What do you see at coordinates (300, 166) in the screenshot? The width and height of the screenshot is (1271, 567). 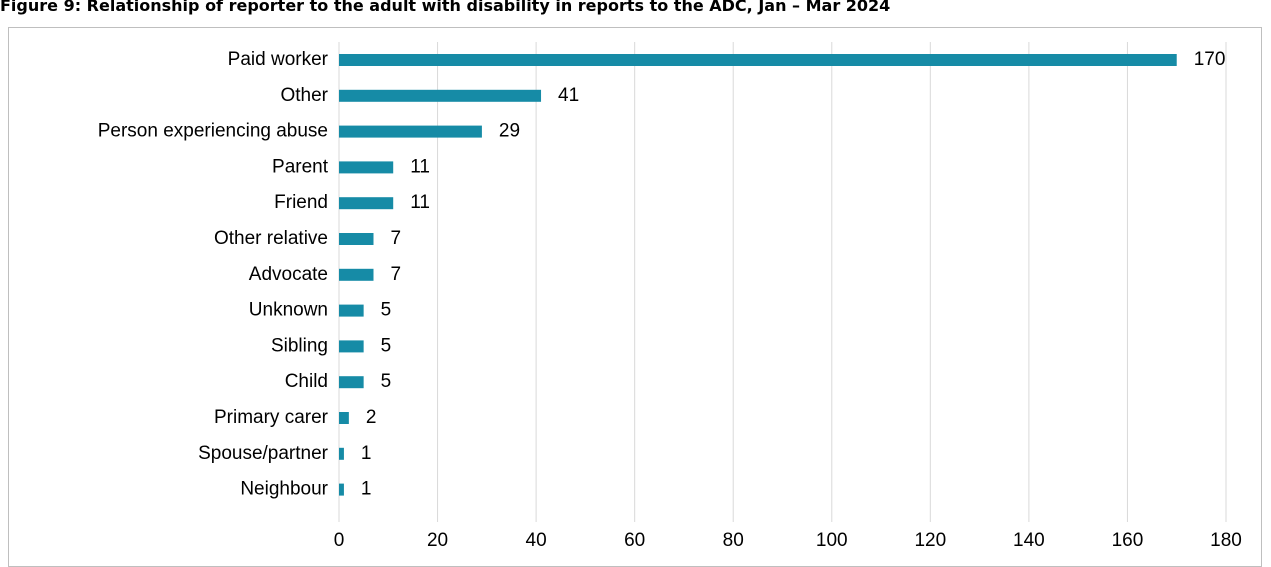 I see `category-label: Parent` at bounding box center [300, 166].